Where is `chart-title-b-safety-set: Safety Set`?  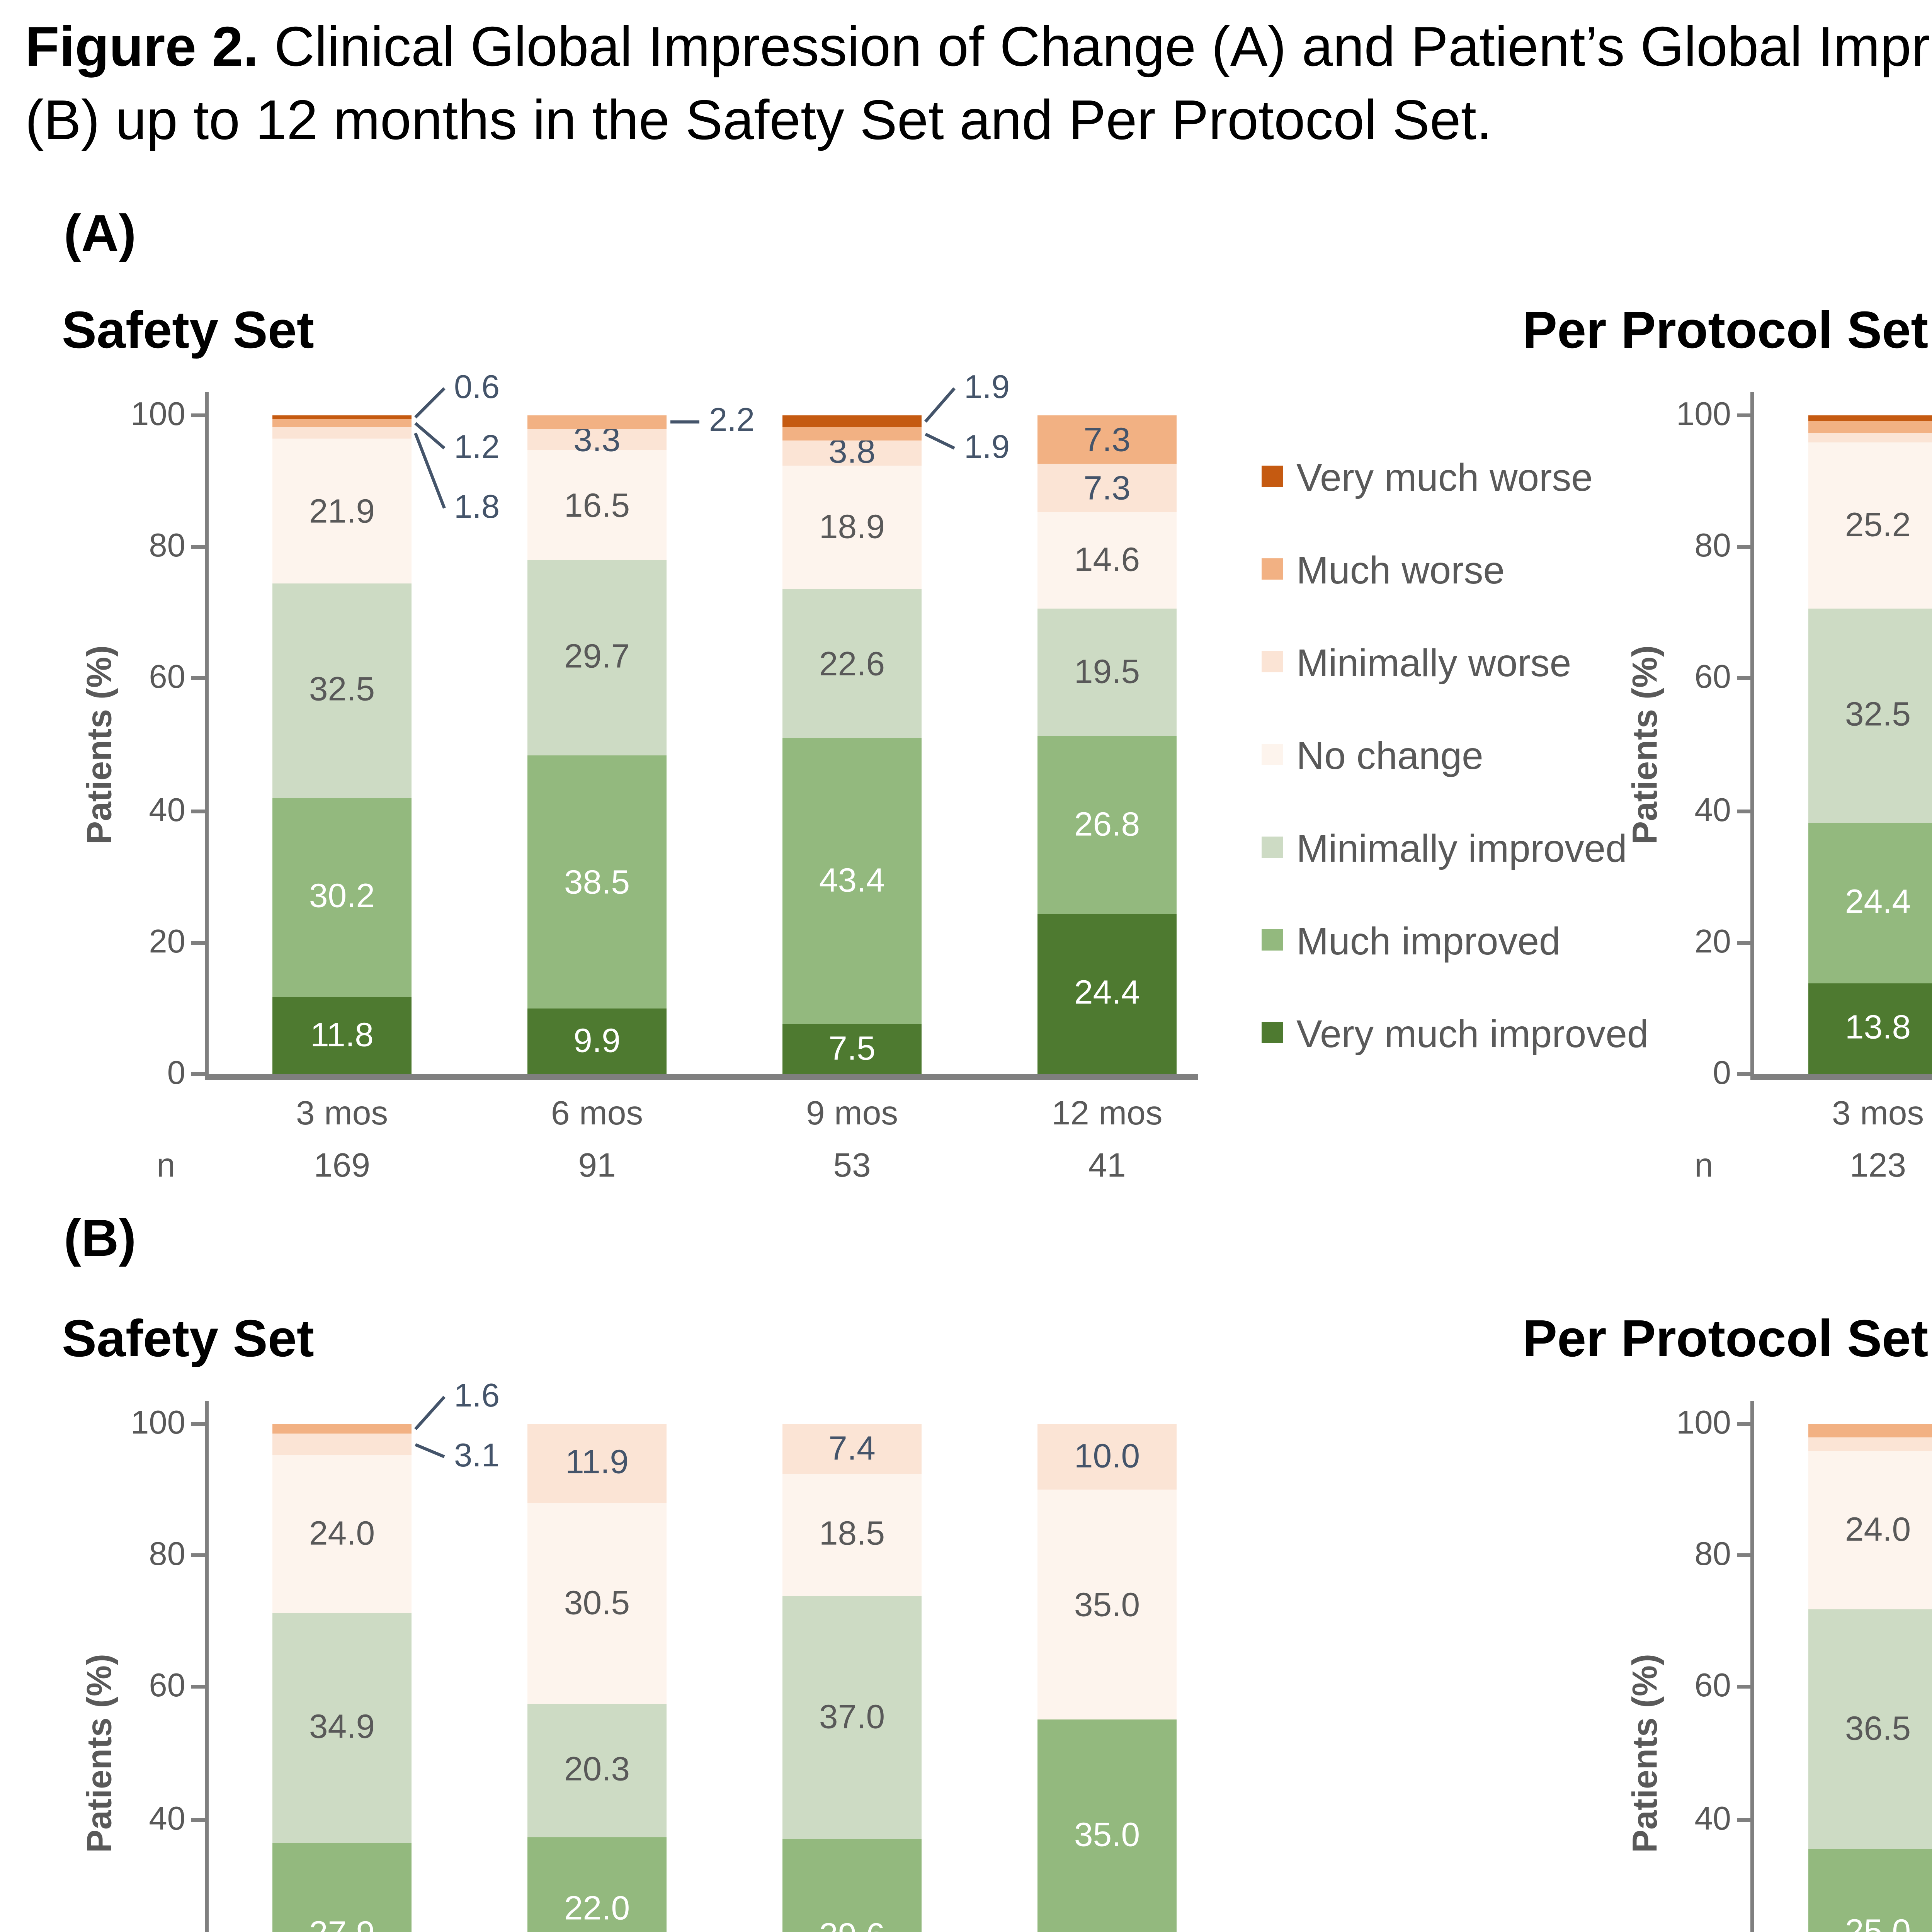 chart-title-b-safety-set: Safety Set is located at coordinates (188, 1339).